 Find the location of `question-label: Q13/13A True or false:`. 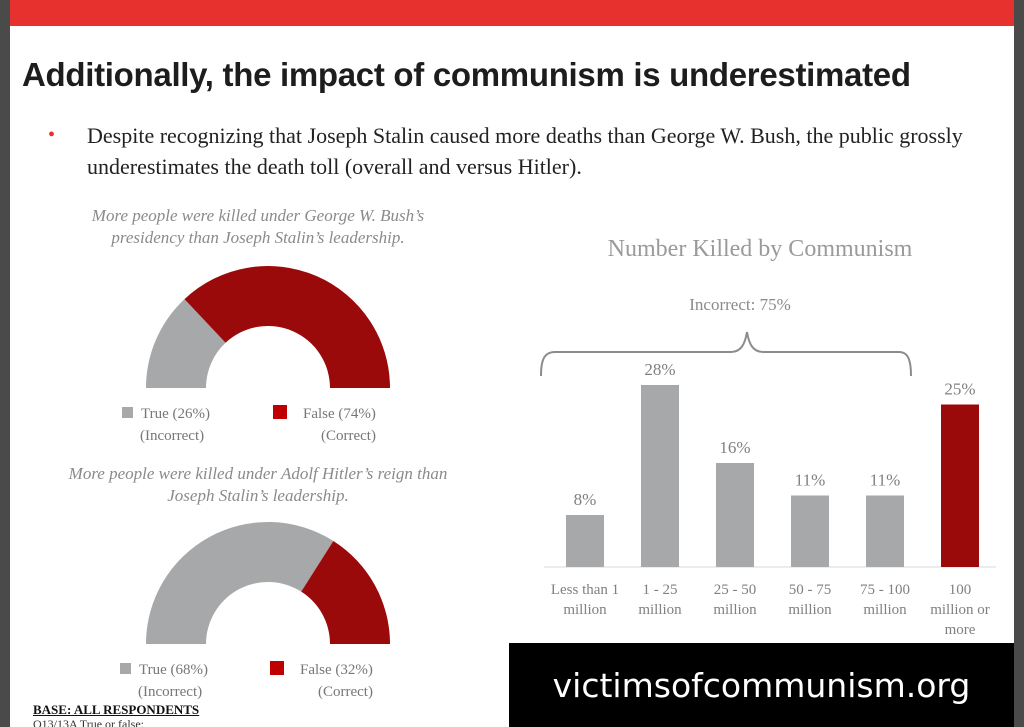

question-label: Q13/13A True or false: is located at coordinates (88, 722).